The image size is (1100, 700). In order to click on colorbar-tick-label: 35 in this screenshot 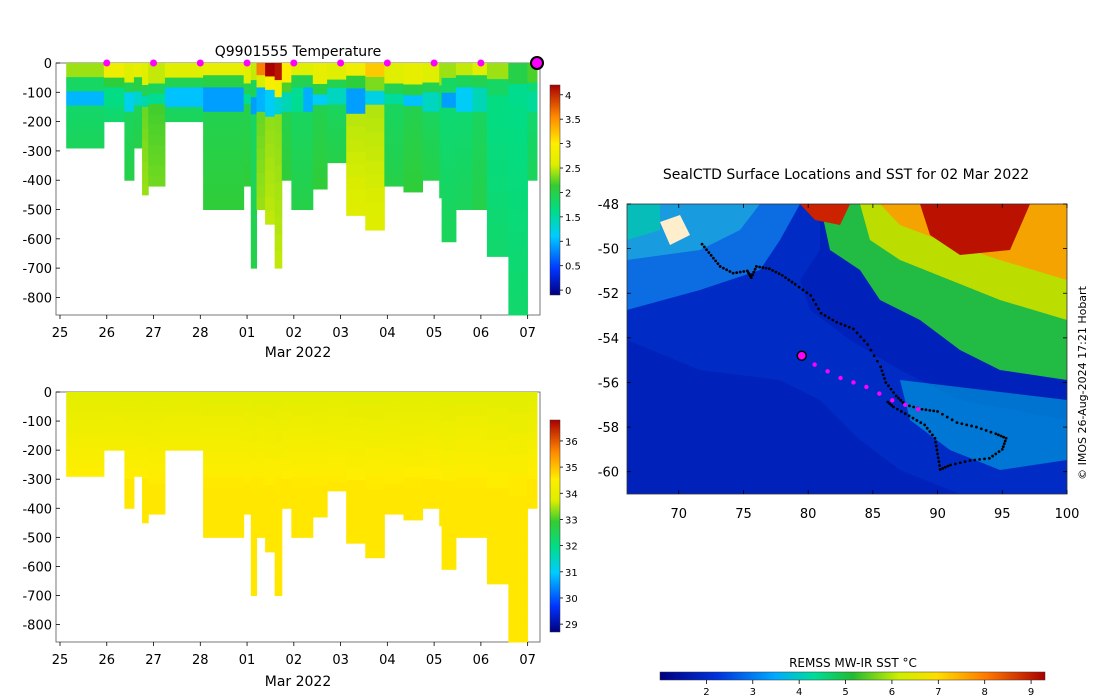, I will do `click(571, 468)`.